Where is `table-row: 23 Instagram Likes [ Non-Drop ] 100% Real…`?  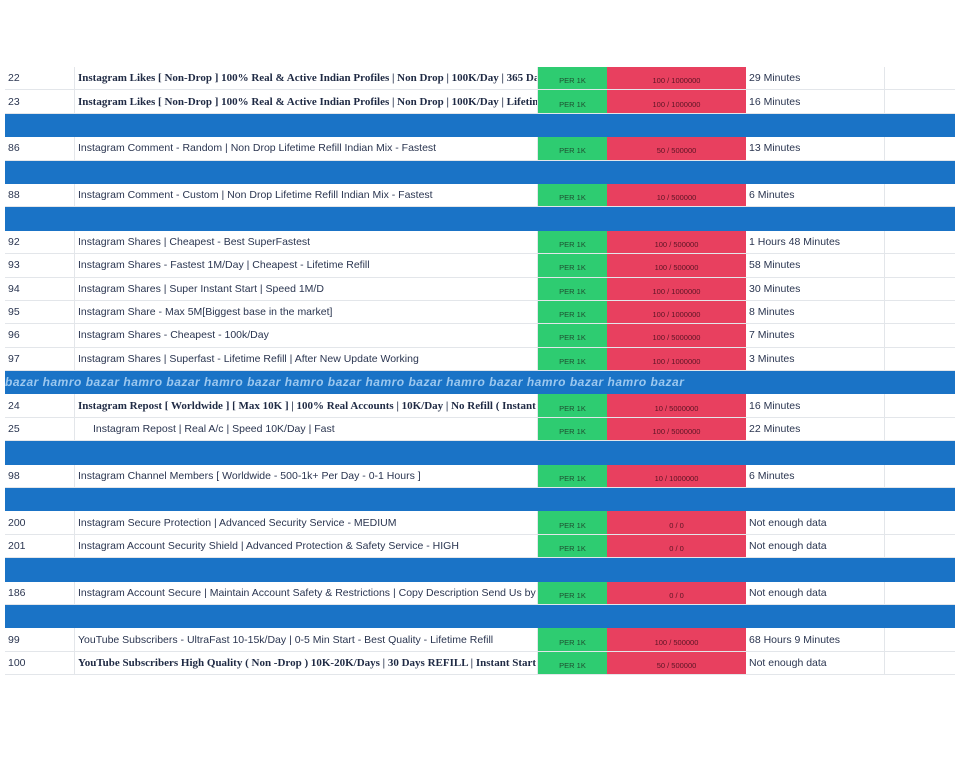 table-row: 23 Instagram Likes [ Non-Drop ] 100% Real… is located at coordinates (480, 102).